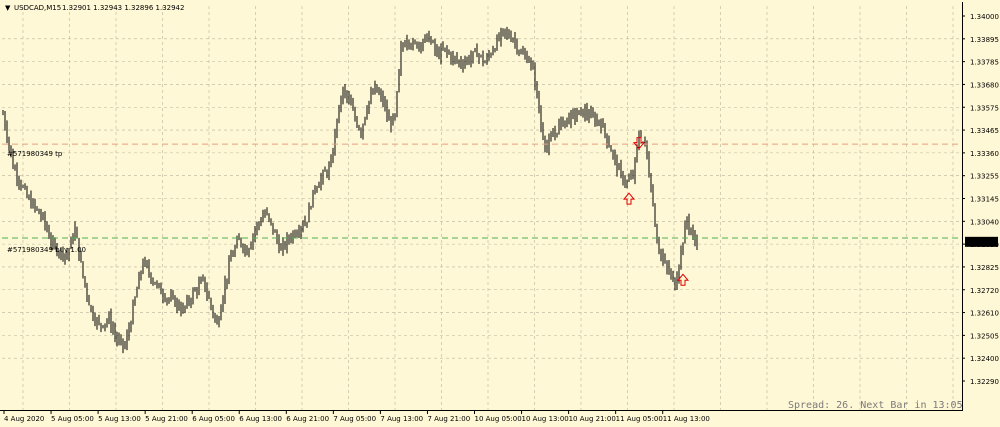 The image size is (1000, 427). Describe the element at coordinates (213, 419) in the screenshot. I see `time-tick-label: 6 Aug 05:00` at that location.